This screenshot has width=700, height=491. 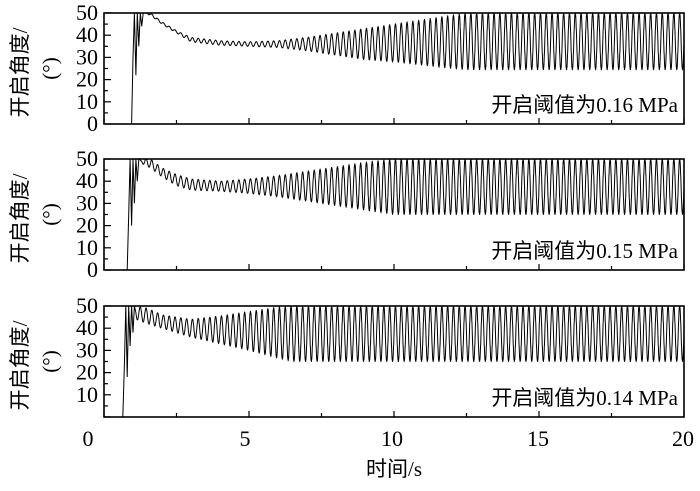 What do you see at coordinates (392, 438) in the screenshot?
I see `x-tick-label: 10` at bounding box center [392, 438].